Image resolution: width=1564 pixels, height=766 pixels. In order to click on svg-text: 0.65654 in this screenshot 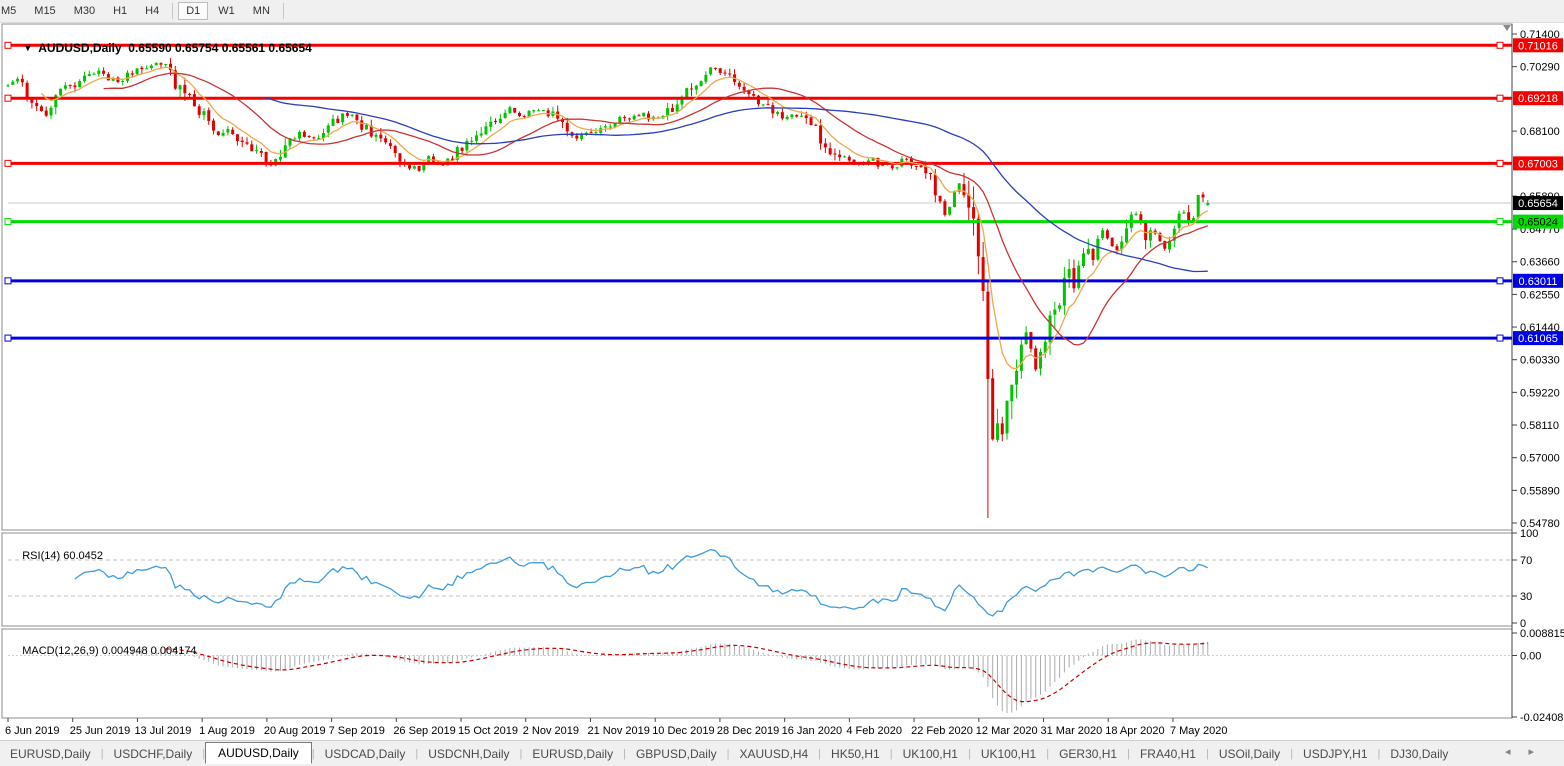, I will do `click(1538, 204)`.